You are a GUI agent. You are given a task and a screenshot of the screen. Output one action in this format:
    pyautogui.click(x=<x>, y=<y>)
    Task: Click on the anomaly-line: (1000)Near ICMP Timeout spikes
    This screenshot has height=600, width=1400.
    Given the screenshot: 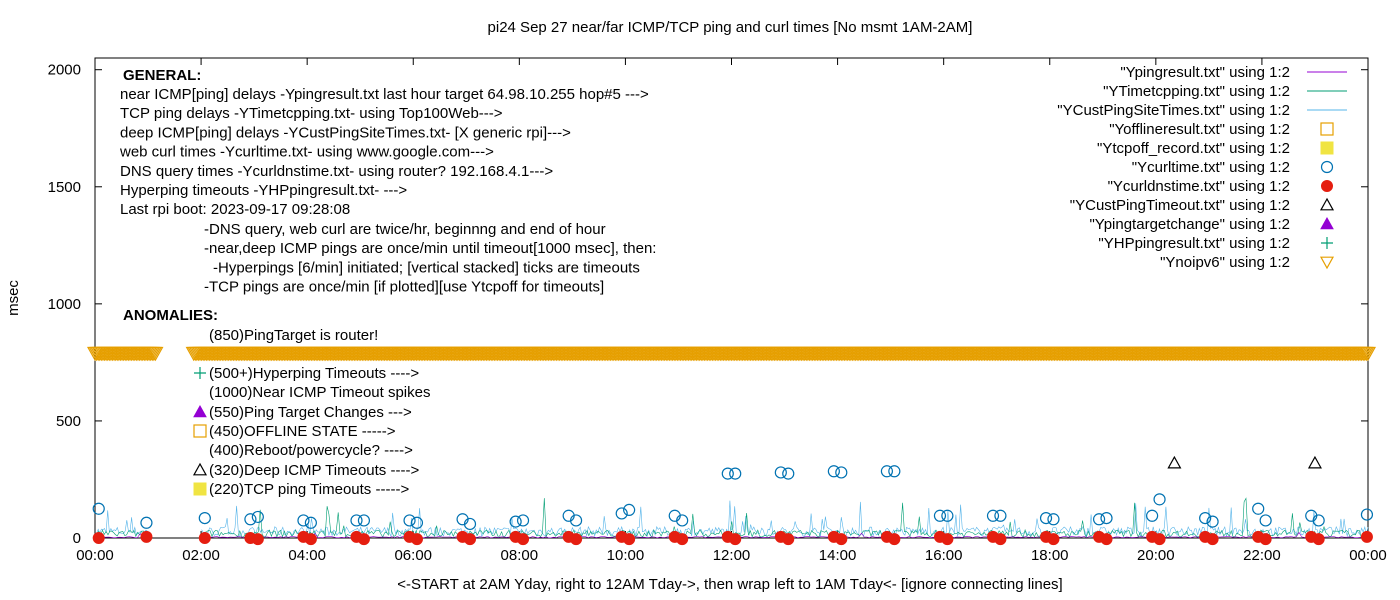 What is the action you would take?
    pyautogui.click(x=319, y=392)
    